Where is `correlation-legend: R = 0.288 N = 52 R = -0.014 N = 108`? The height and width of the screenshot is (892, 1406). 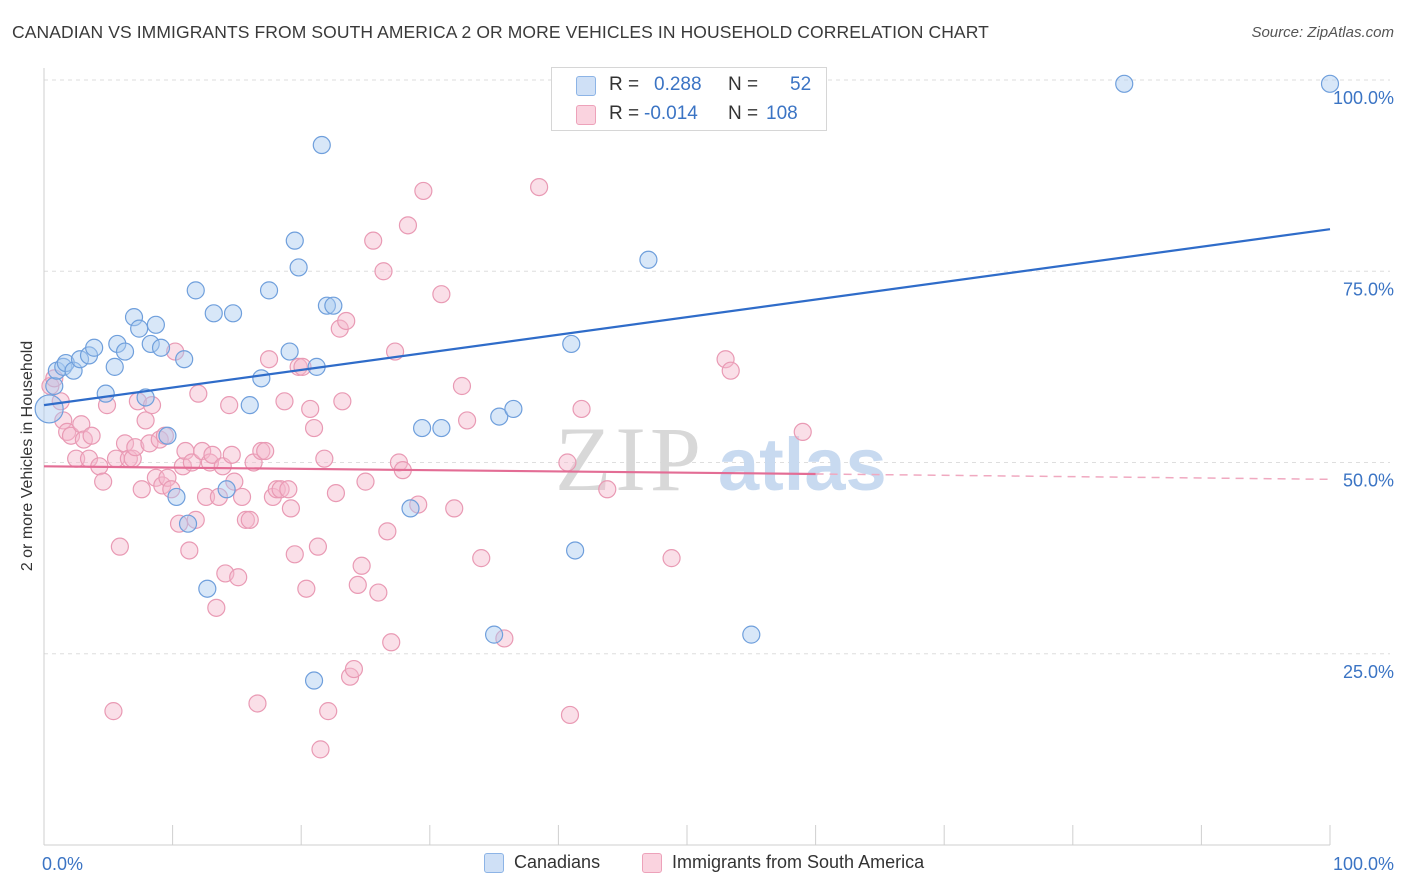
correlation-legend: R = 0.288 N = 52 R = -0.014 N = 108 is located at coordinates (689, 99).